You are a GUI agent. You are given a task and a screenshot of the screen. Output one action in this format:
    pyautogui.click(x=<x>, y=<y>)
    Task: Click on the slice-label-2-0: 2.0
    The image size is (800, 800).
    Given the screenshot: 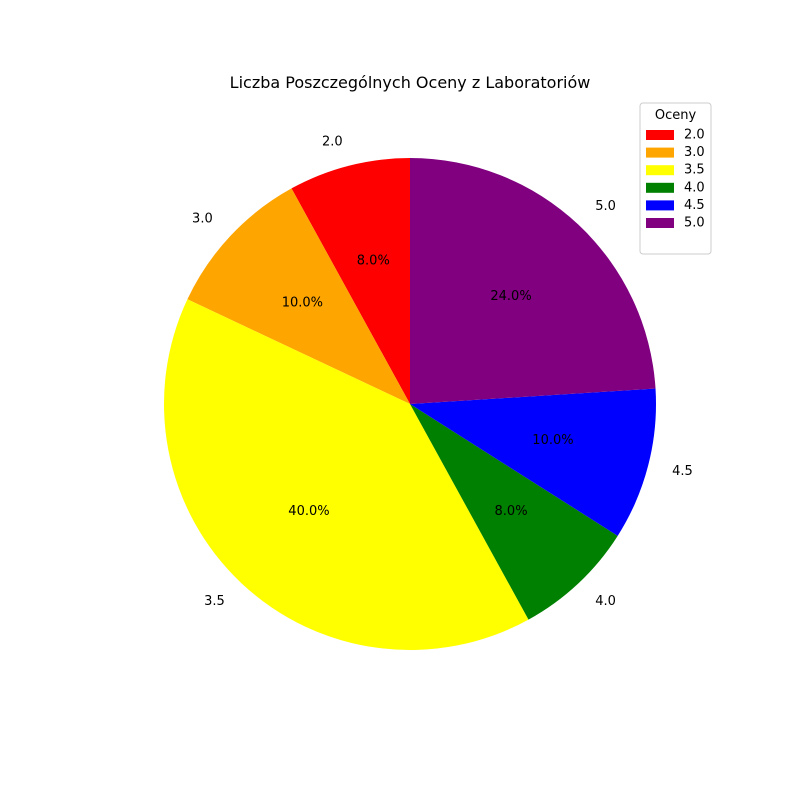 What is the action you would take?
    pyautogui.click(x=332, y=141)
    